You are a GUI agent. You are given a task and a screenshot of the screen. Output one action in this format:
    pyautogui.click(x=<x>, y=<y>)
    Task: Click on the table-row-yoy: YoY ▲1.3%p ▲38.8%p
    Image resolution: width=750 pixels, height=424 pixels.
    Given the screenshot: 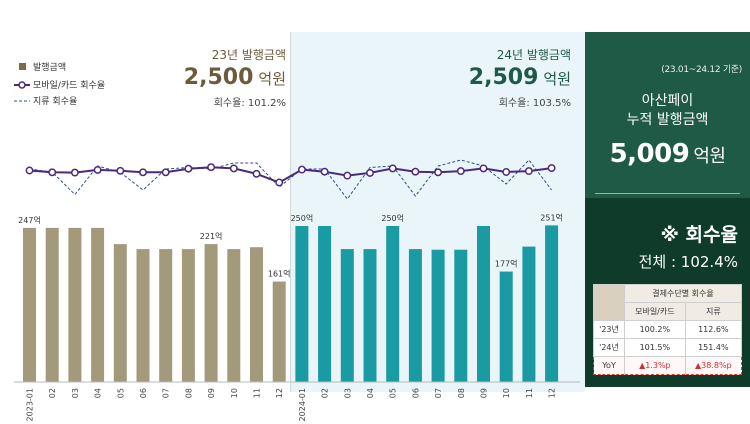 What is the action you would take?
    pyautogui.click(x=667, y=365)
    